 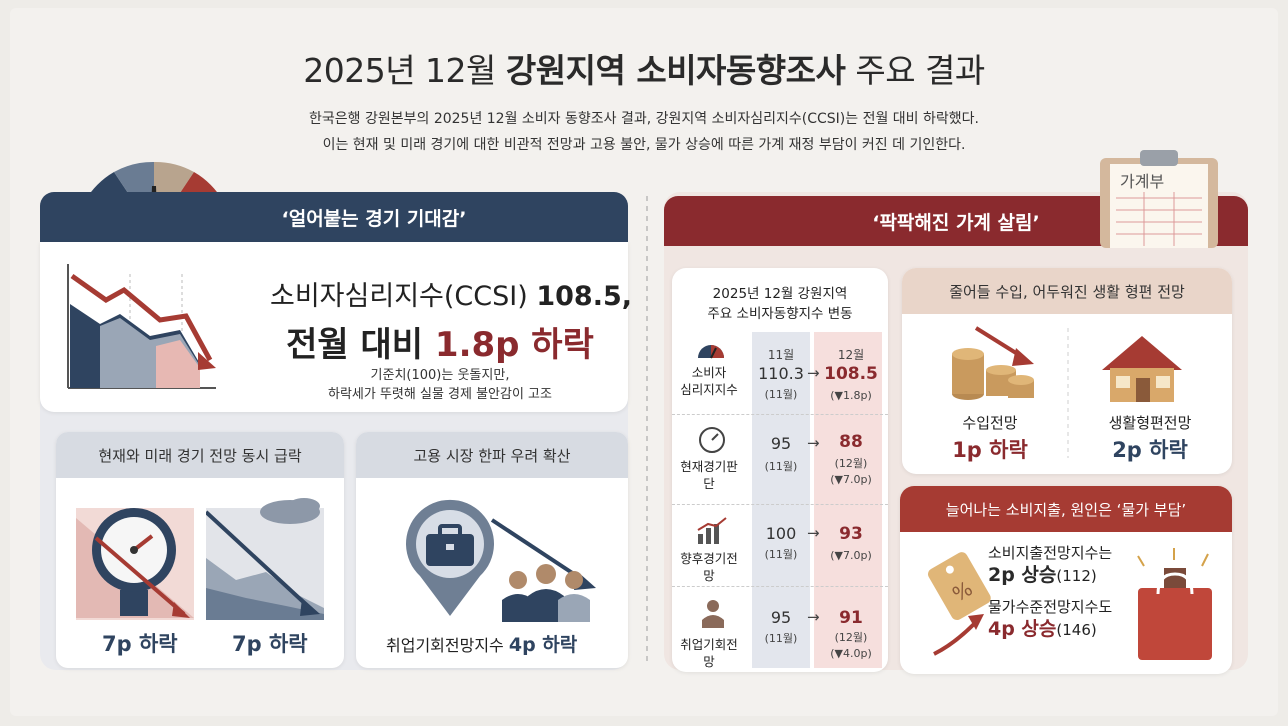 I want to click on row-ccsi-label: 소비자 심리지지수, so click(x=709, y=381).